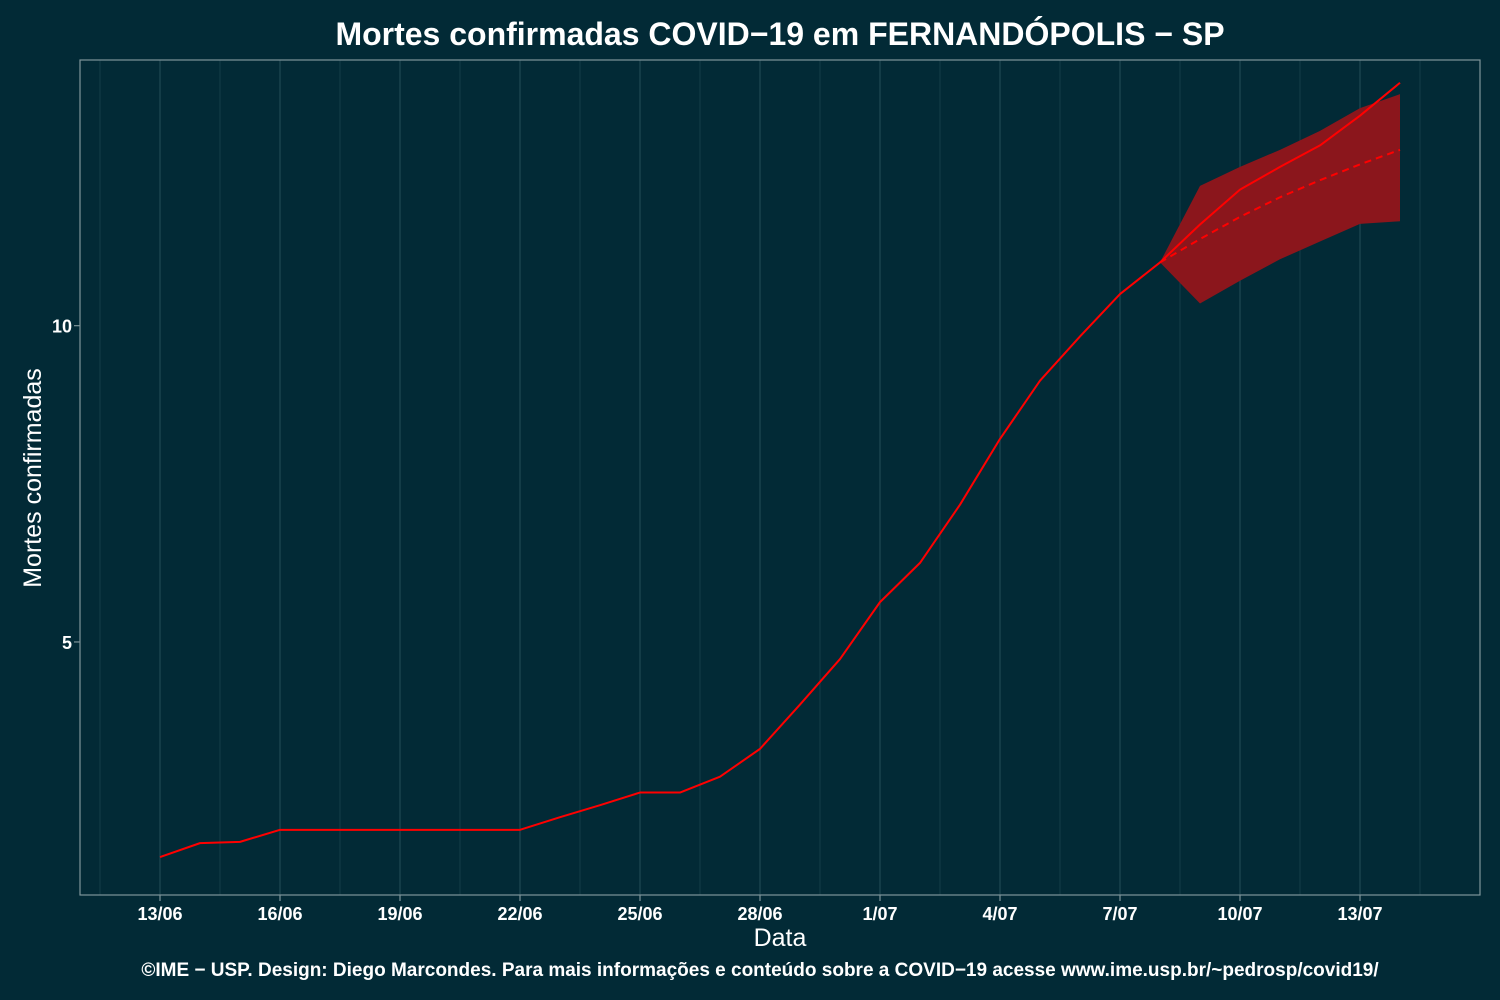 This screenshot has height=1000, width=1500. What do you see at coordinates (159, 914) in the screenshot?
I see `x-tick-label: 13/06` at bounding box center [159, 914].